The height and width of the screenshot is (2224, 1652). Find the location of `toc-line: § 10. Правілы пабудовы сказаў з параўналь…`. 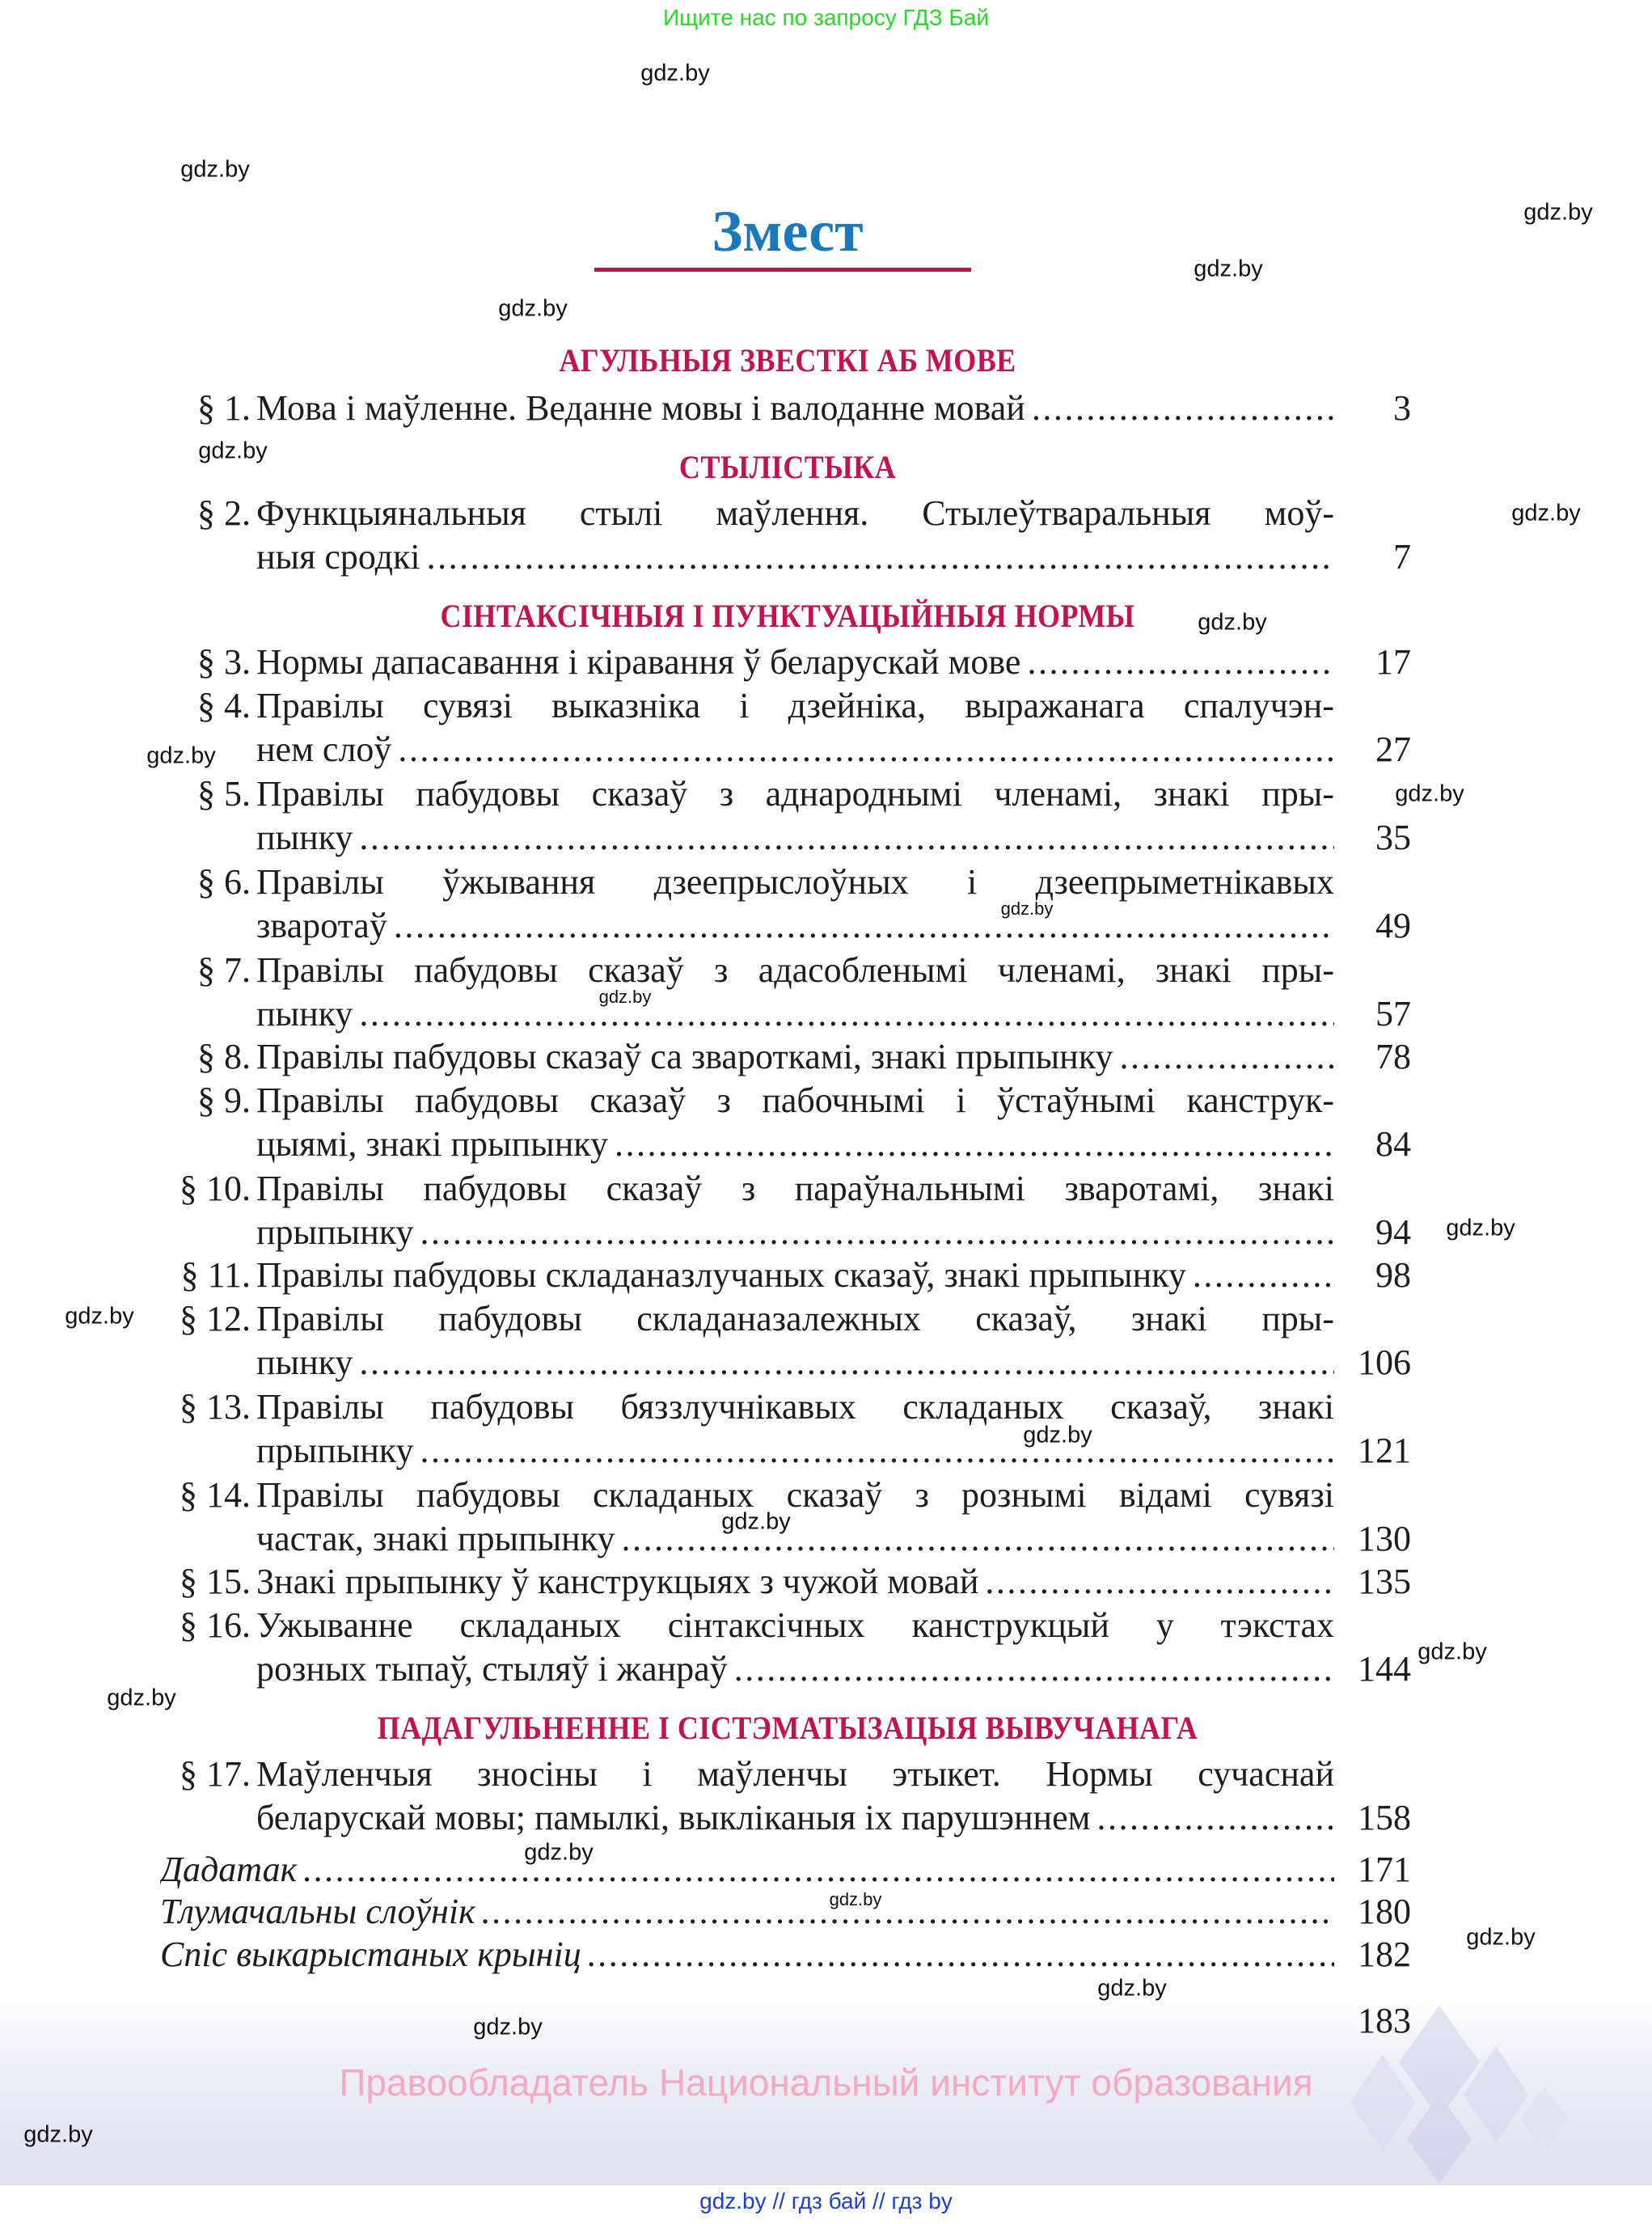

toc-line: § 10. Правілы пабудовы сказаў з параўналь… is located at coordinates (711, 1189).